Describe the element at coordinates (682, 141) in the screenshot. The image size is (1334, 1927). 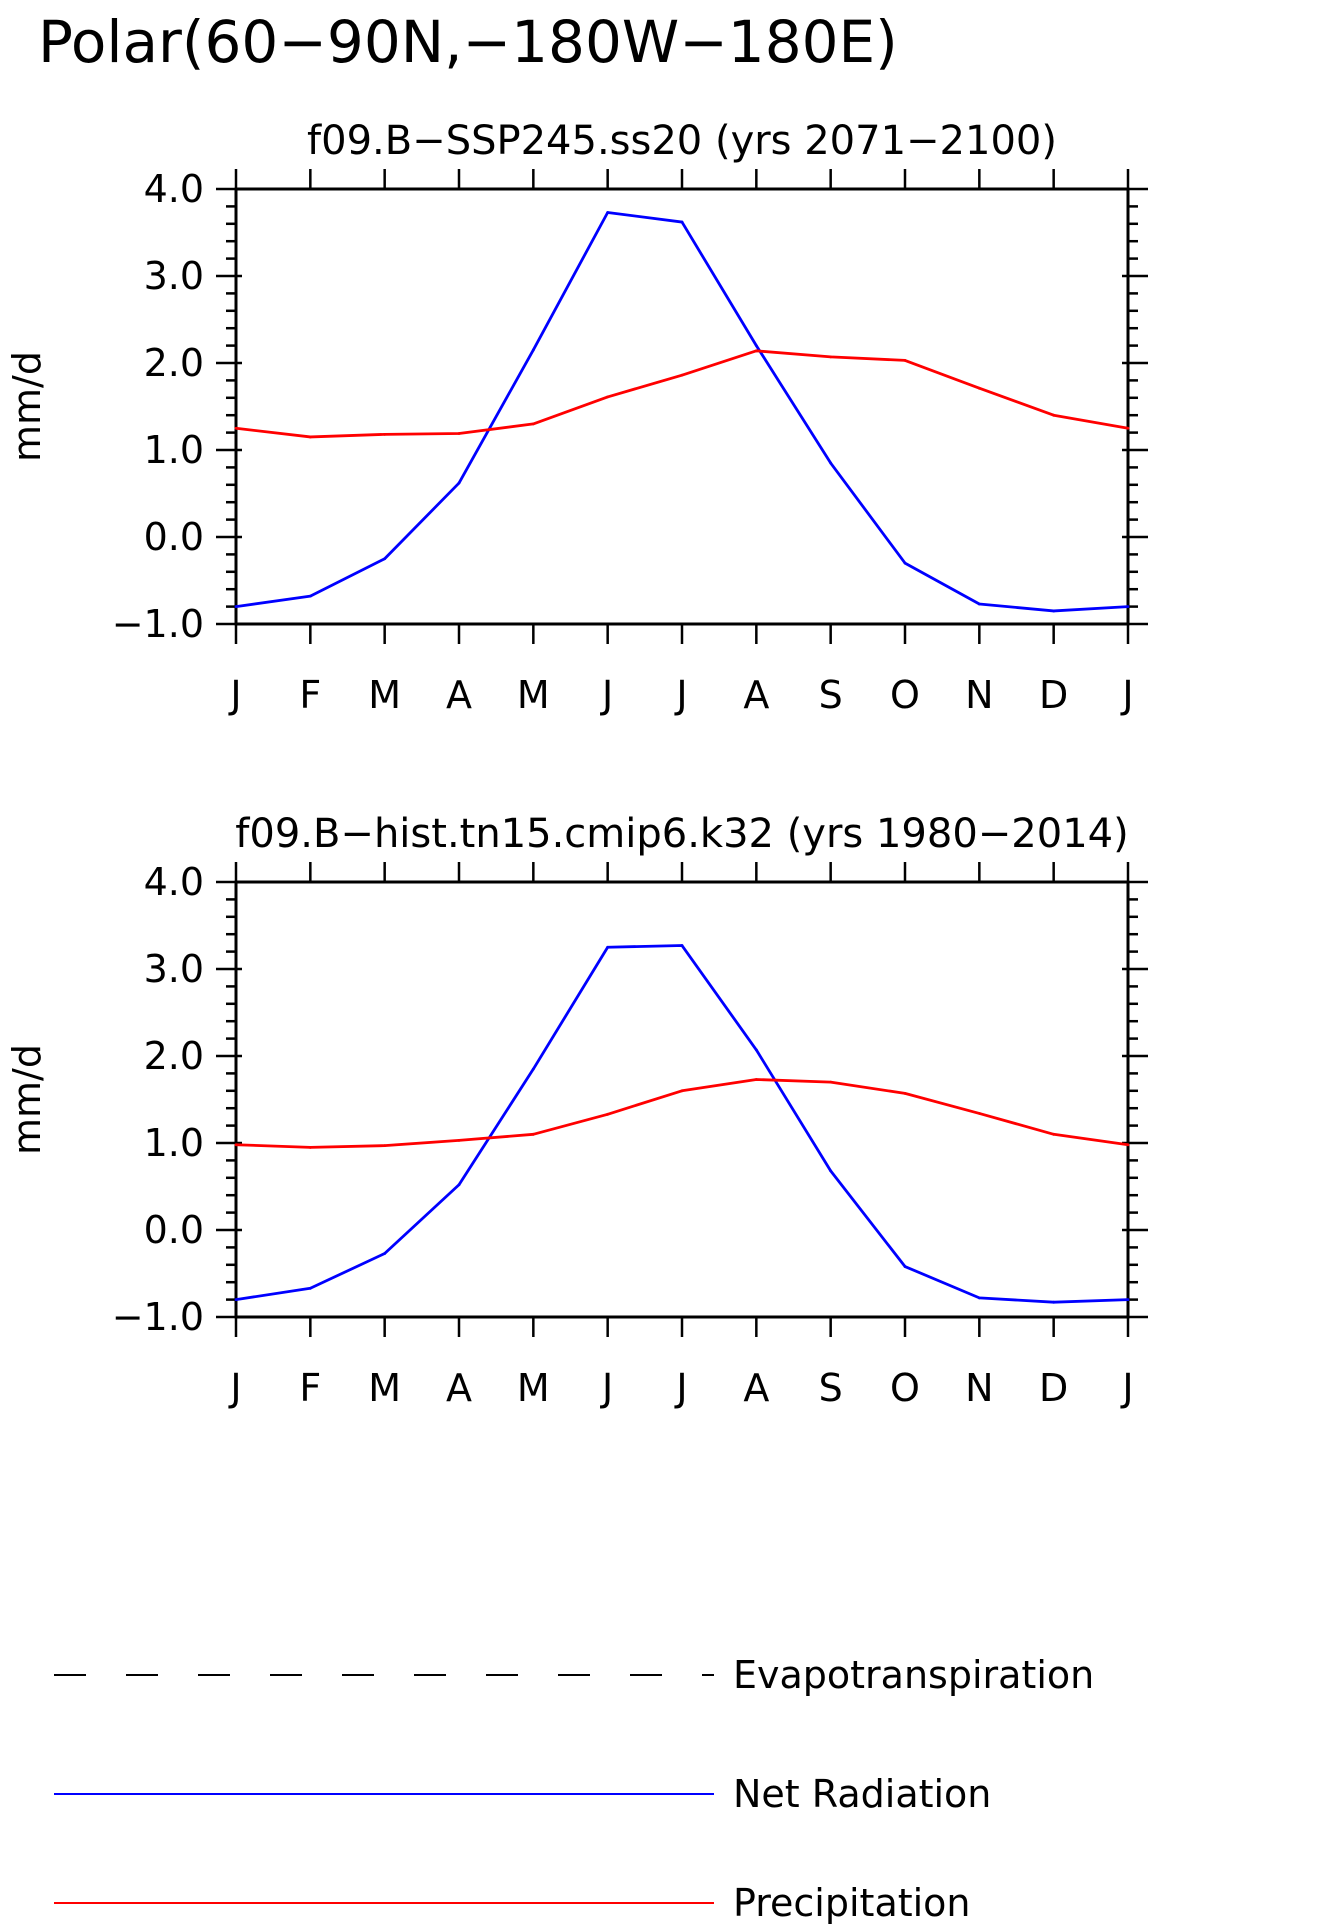
I see `panel-title: f09.B−SSP245.ss20 (yrs 2071−2100)` at that location.